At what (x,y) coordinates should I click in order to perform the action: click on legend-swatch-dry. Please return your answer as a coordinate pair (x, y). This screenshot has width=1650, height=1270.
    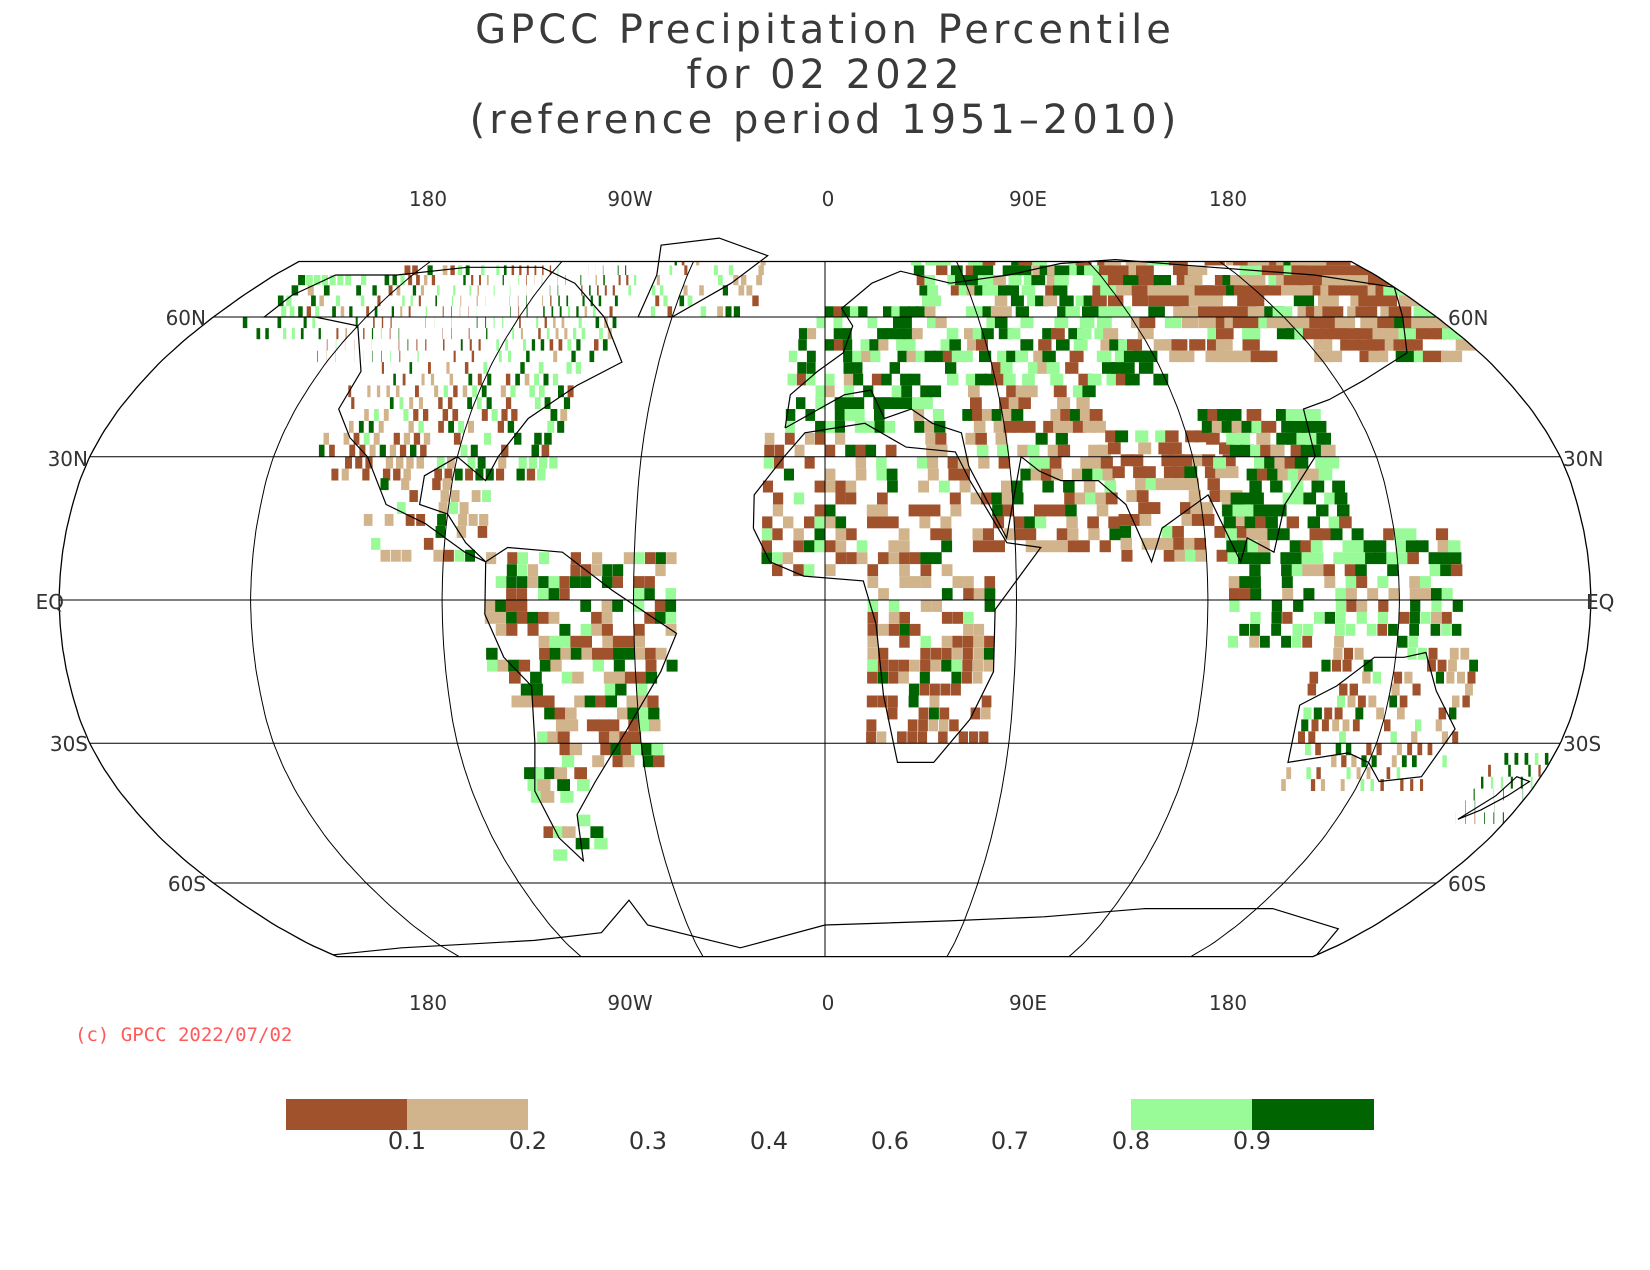
    Looking at the image, I should click on (467, 1114).